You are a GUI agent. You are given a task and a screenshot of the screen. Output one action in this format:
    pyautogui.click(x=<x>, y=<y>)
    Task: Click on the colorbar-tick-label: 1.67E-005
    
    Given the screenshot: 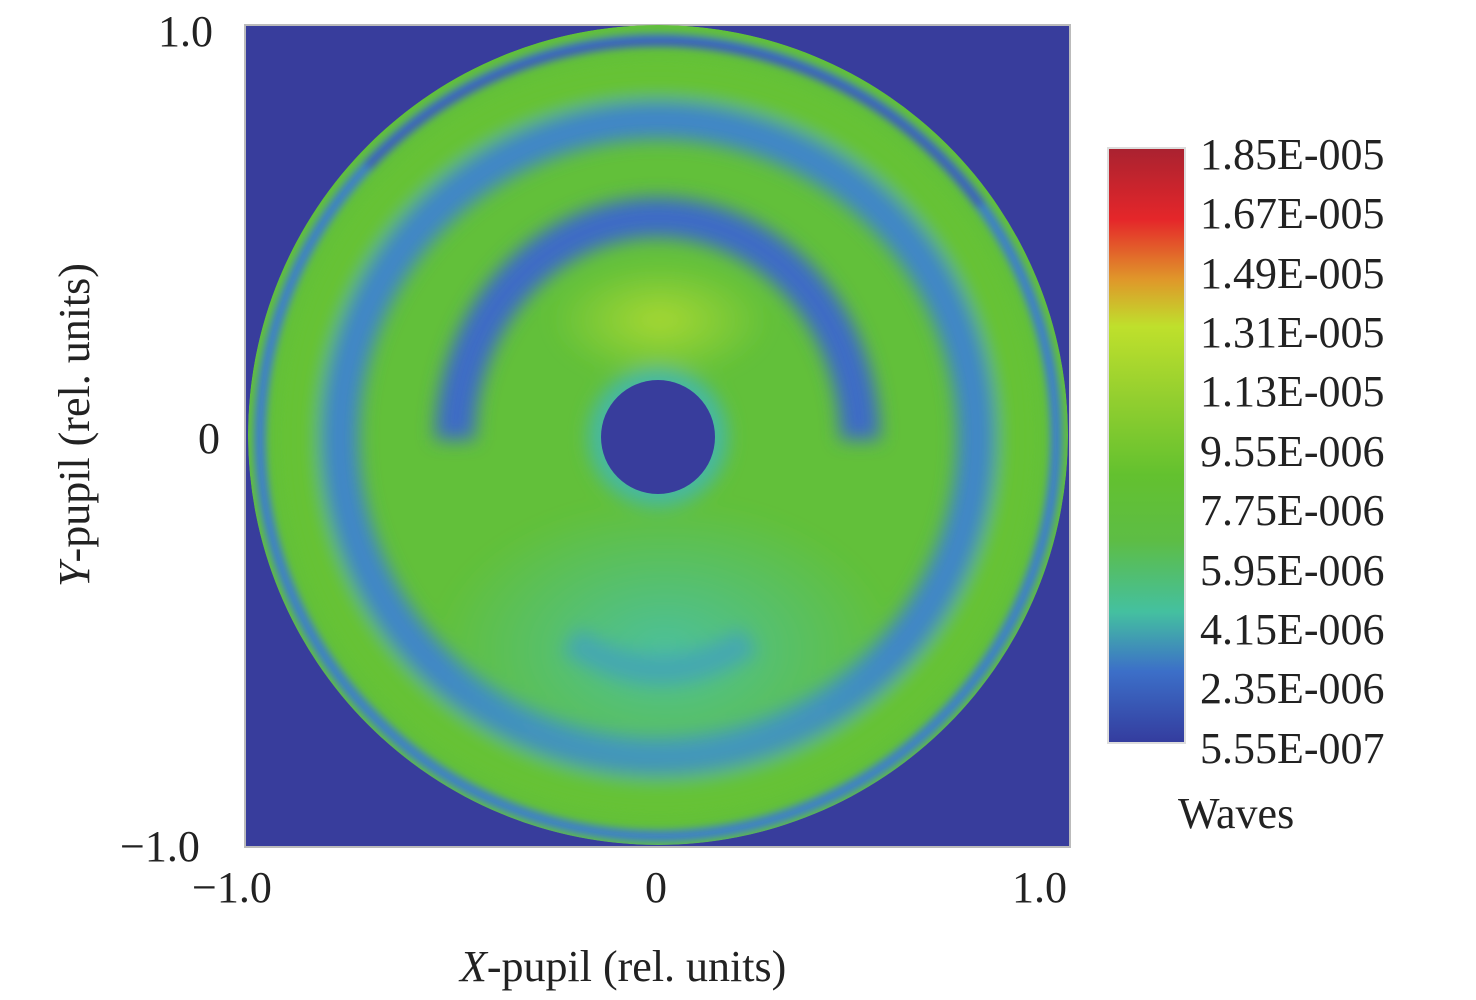 What is the action you would take?
    pyautogui.click(x=1292, y=213)
    